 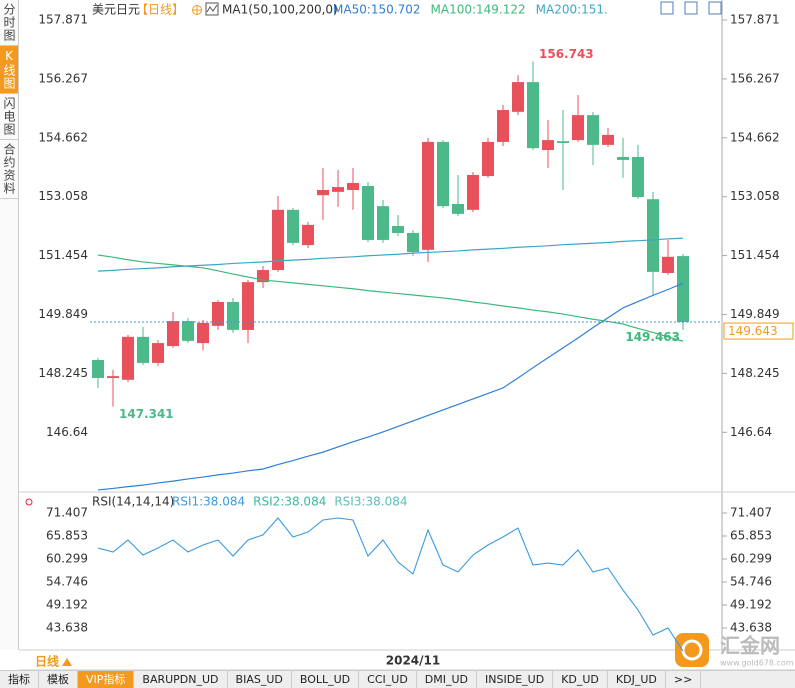 I want to click on period-label: 【日线】, so click(x=160, y=10).